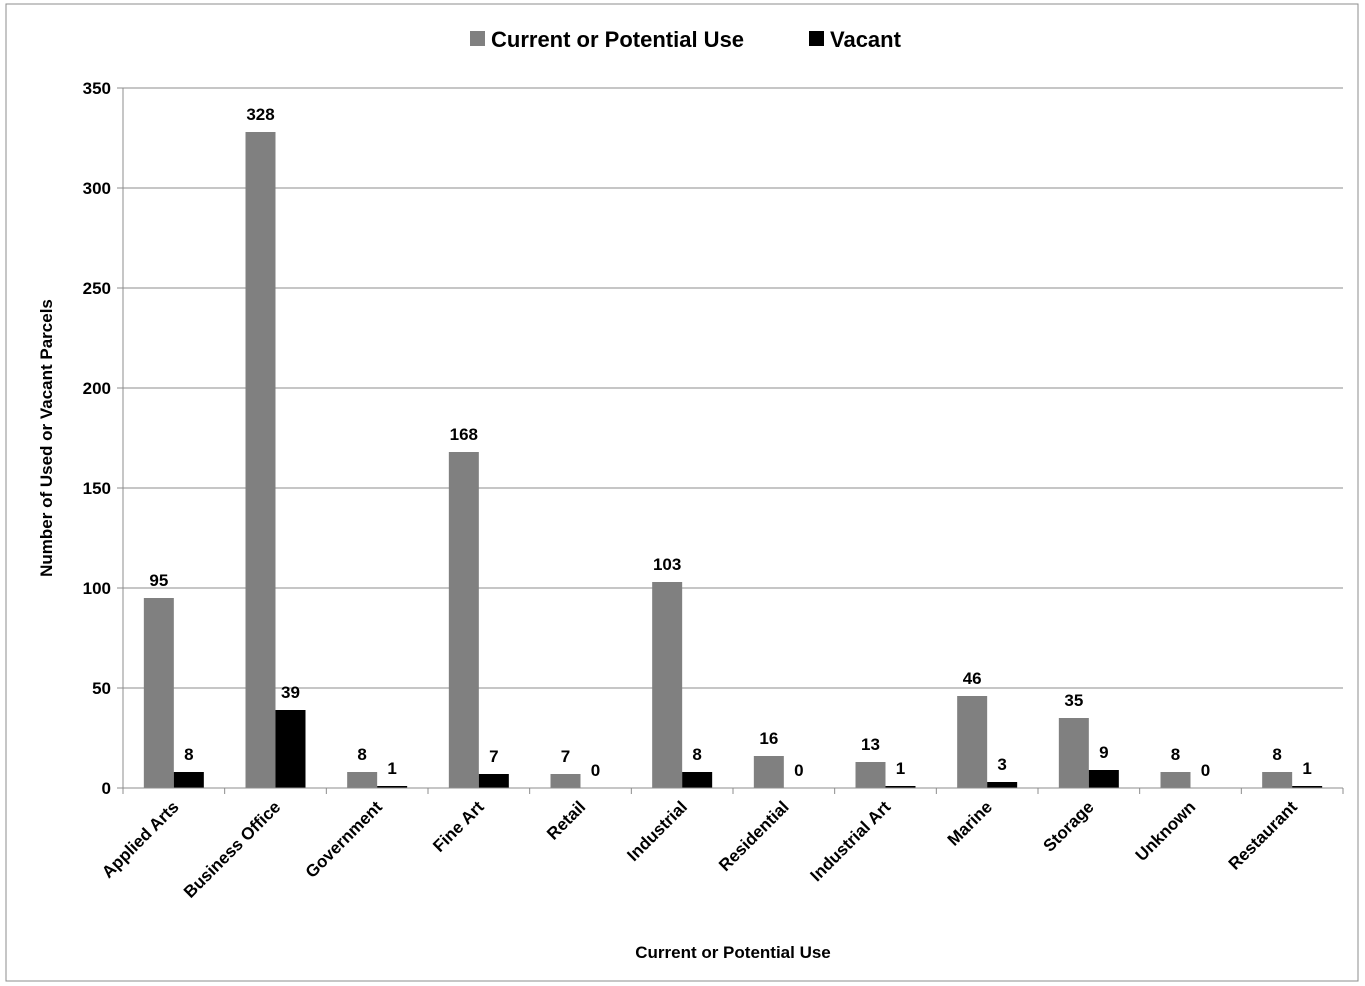 The image size is (1365, 986). Describe the element at coordinates (565, 781) in the screenshot. I see `bar-current-or-potential-use-retail` at that location.